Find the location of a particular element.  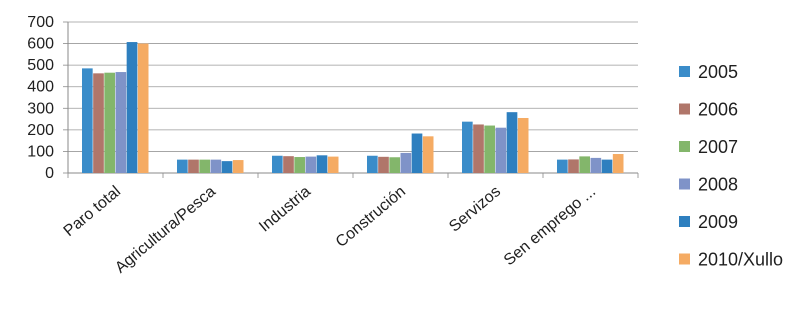

bar-2009-construci-n is located at coordinates (417, 153).